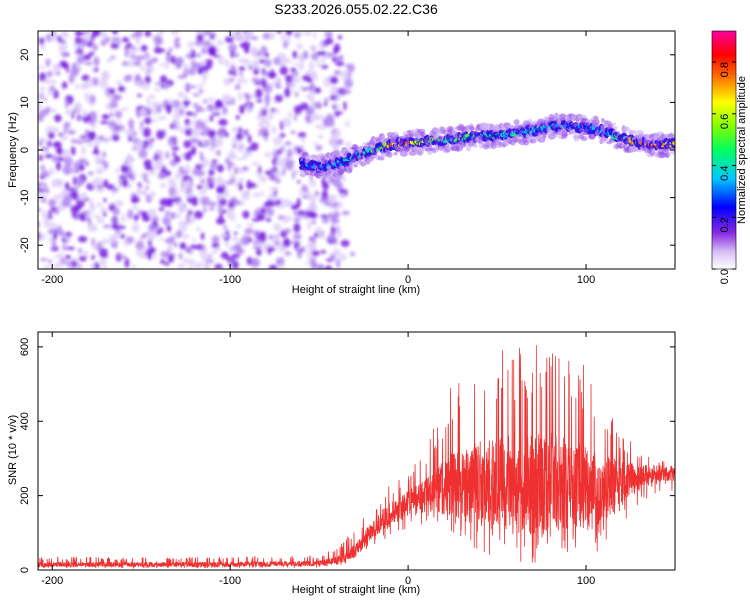 This screenshot has height=600, width=750. What do you see at coordinates (25, 347) in the screenshot?
I see `y-tick-label: 600` at bounding box center [25, 347].